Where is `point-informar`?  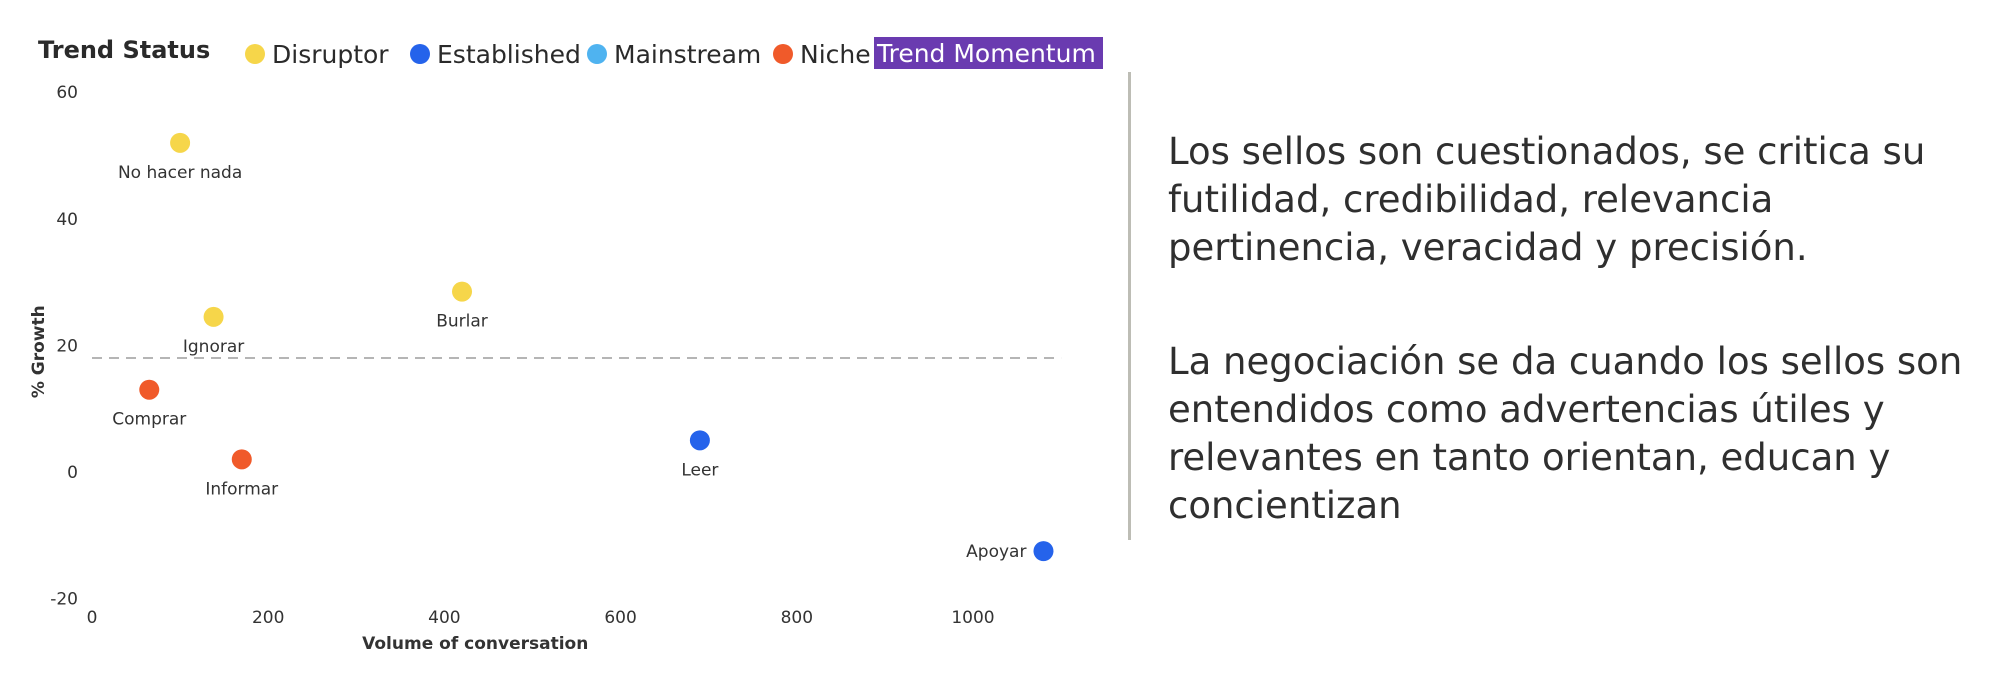 point-informar is located at coordinates (241, 459).